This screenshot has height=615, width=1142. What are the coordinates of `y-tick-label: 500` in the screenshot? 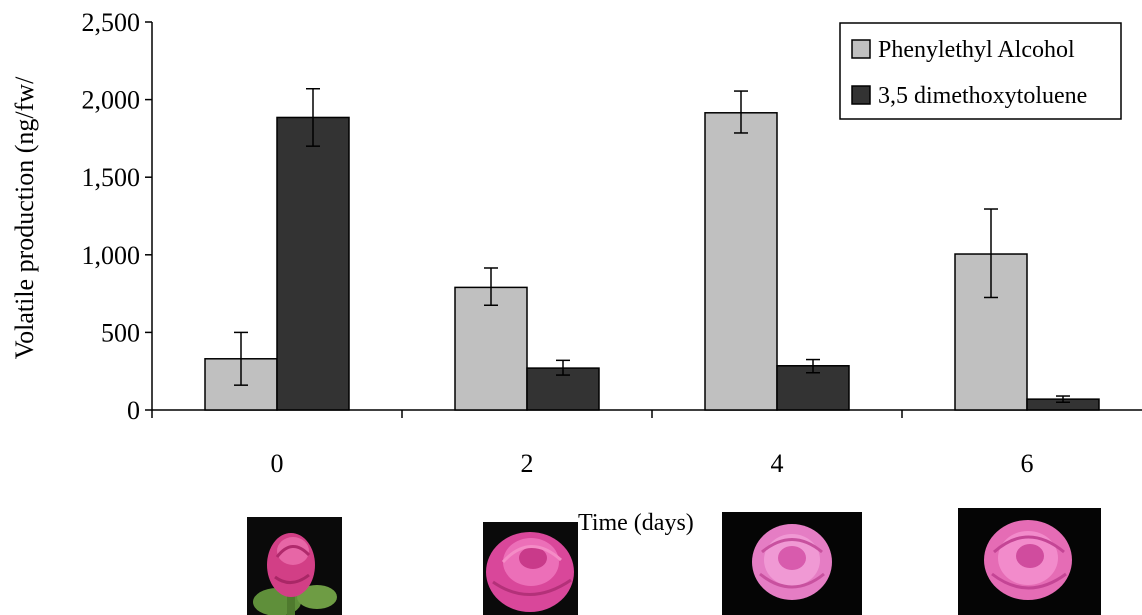 It's located at (120, 332).